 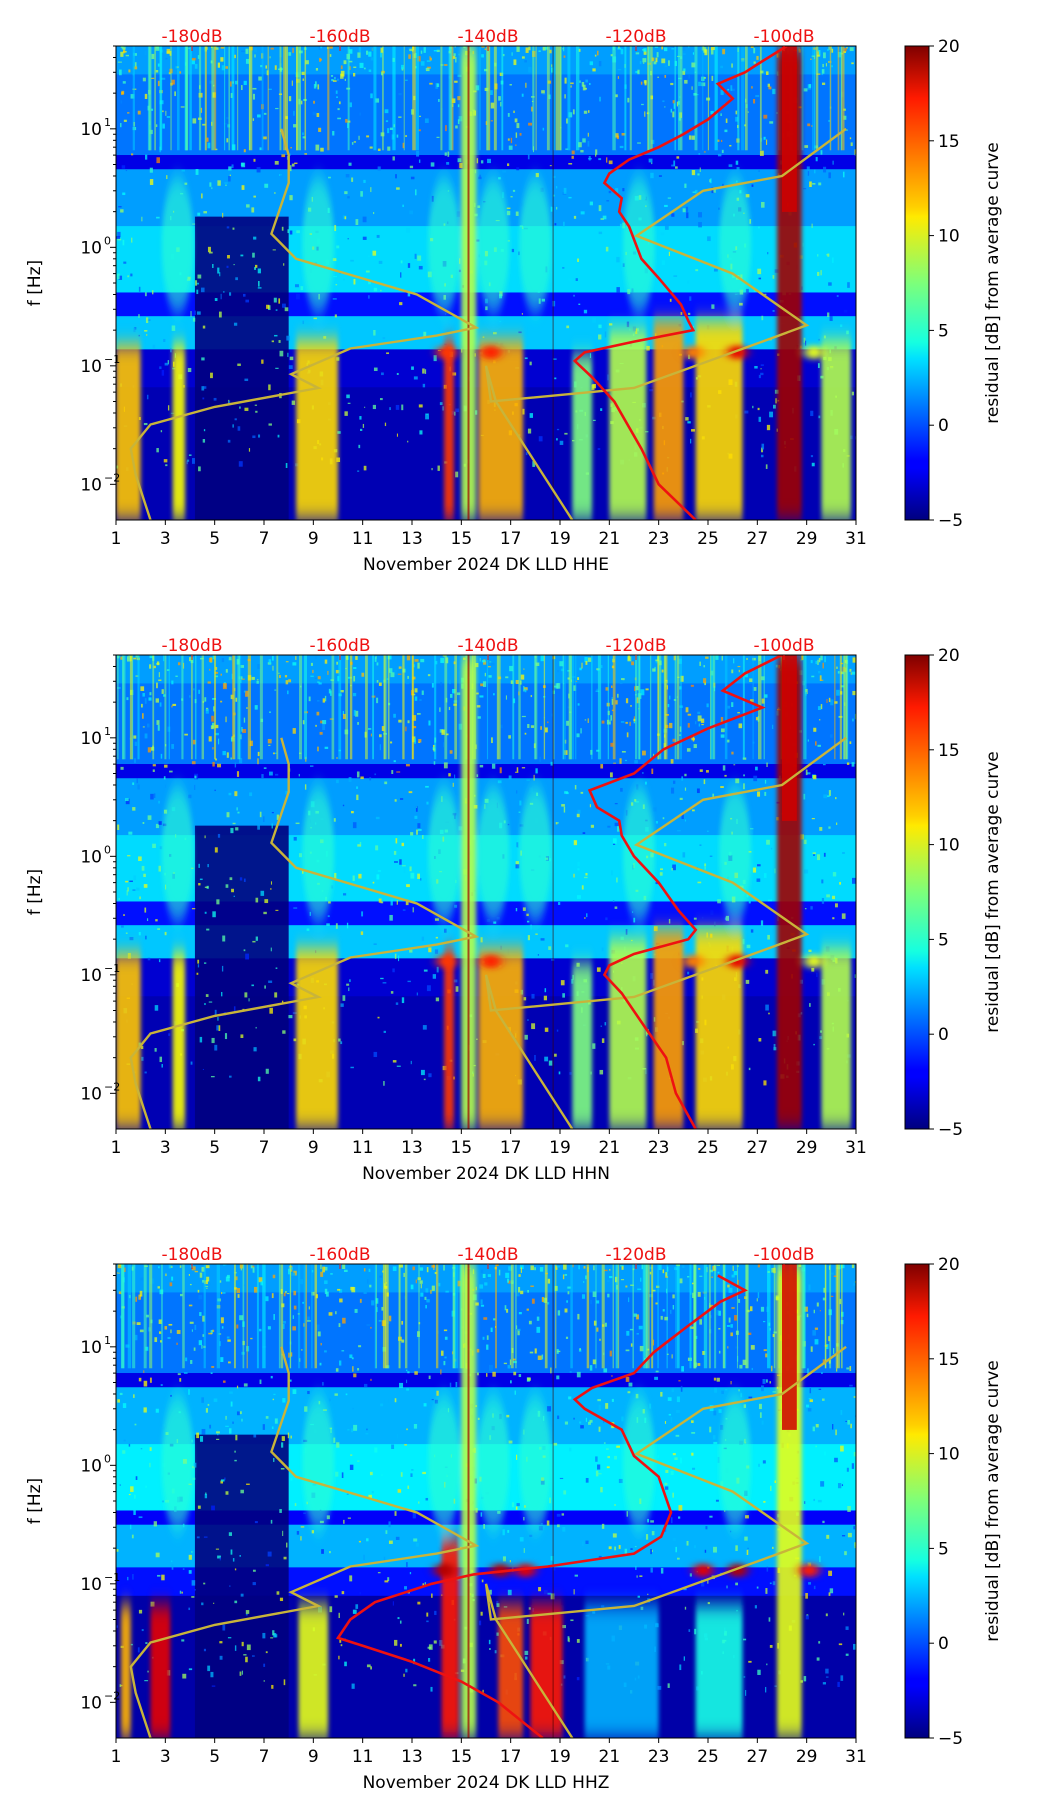 I want to click on x-tick-label: 27, so click(x=758, y=1148).